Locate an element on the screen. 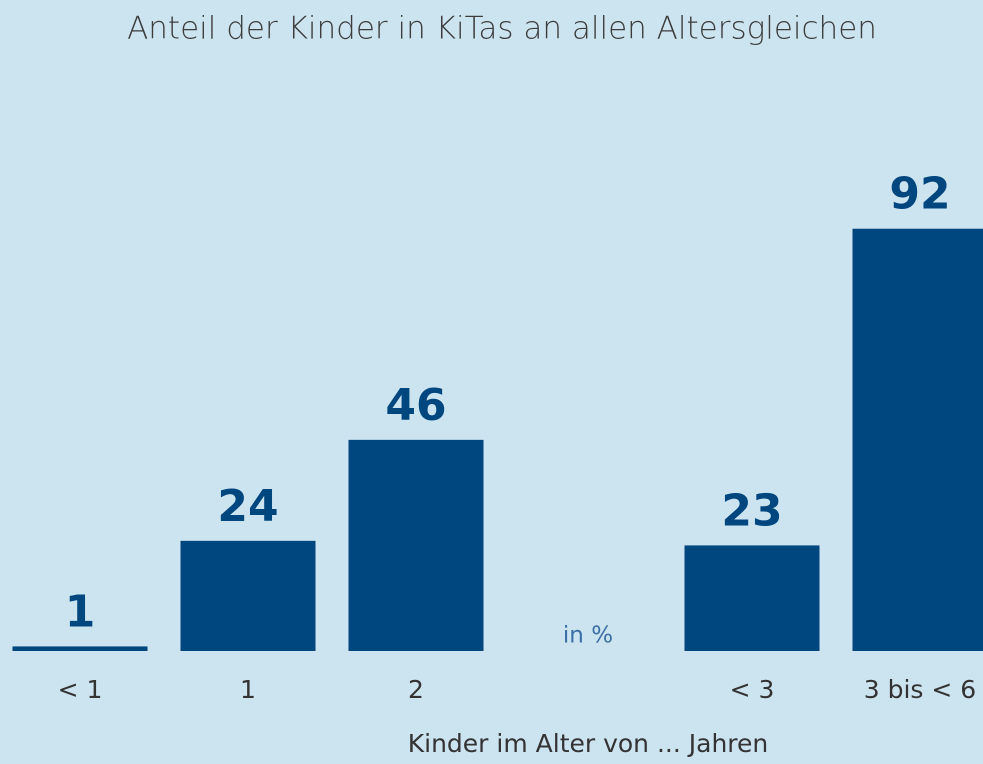 The height and width of the screenshot is (764, 983). x-tick-label: 1 is located at coordinates (248, 689).